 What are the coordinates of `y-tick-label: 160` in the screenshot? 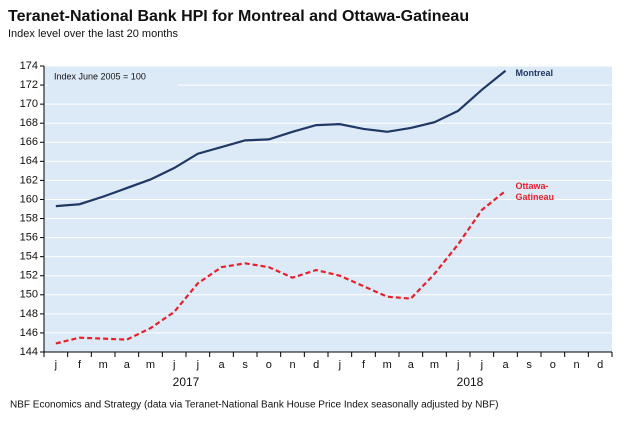 It's located at (29, 199).